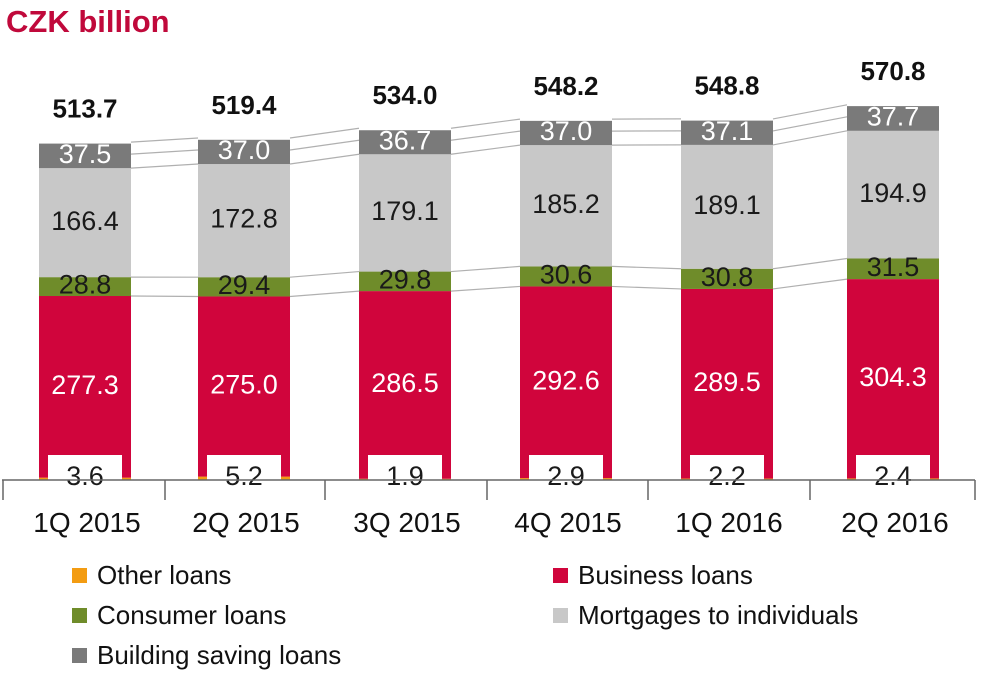  I want to click on data-label-mortgages: 179.1, so click(405, 211).